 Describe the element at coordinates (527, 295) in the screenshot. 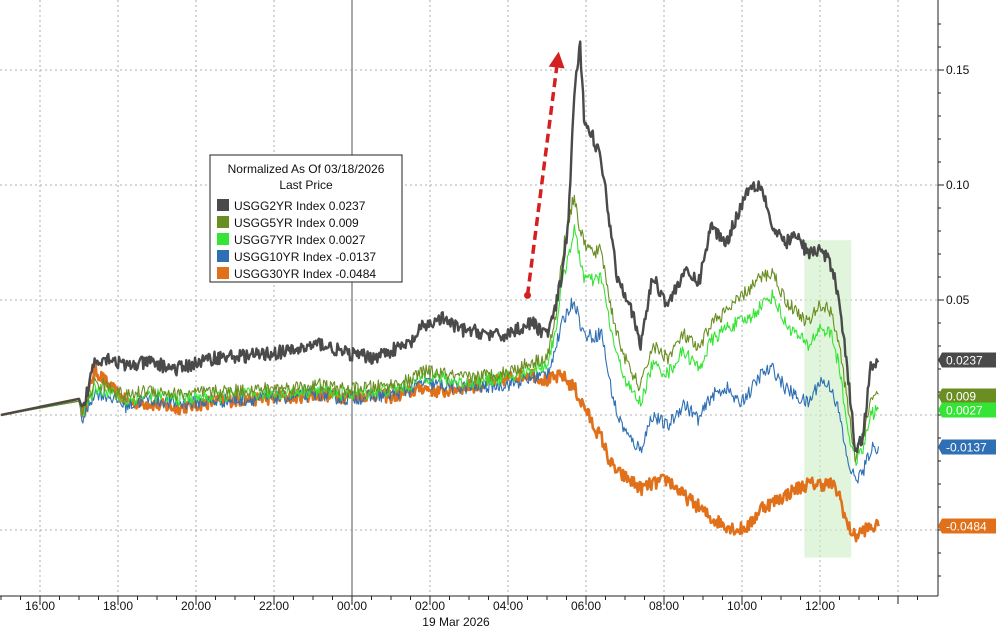

I see `arrow-origin-dot` at that location.